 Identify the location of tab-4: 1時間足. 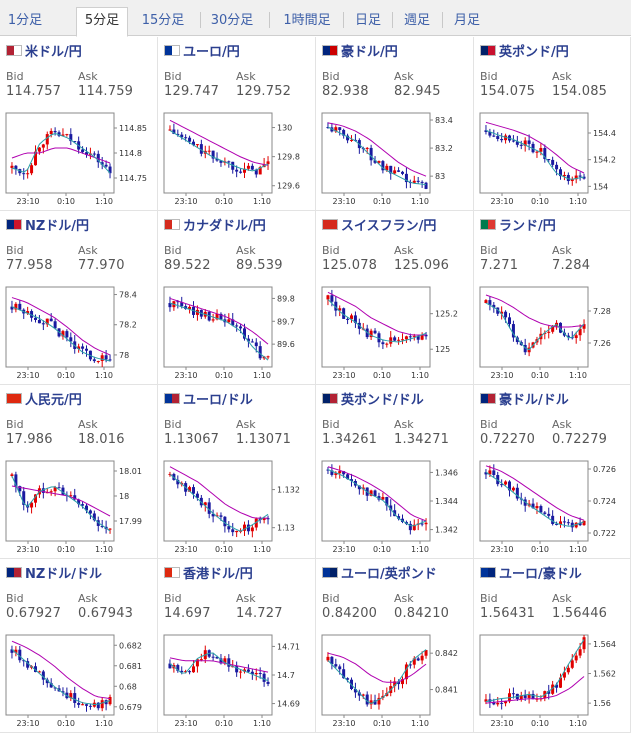
(307, 20).